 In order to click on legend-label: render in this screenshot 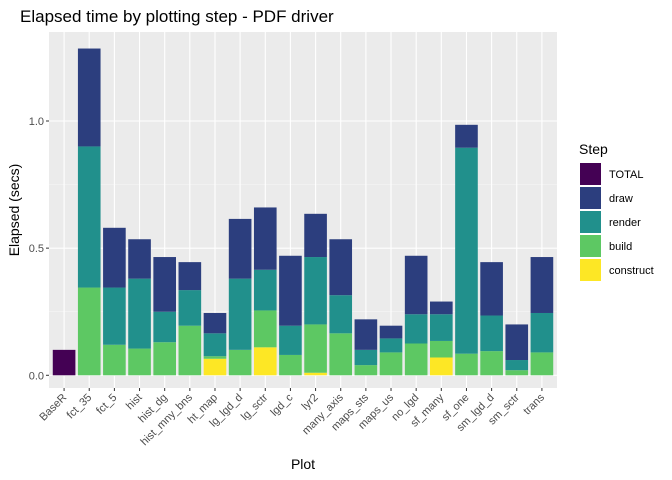, I will do `click(625, 223)`.